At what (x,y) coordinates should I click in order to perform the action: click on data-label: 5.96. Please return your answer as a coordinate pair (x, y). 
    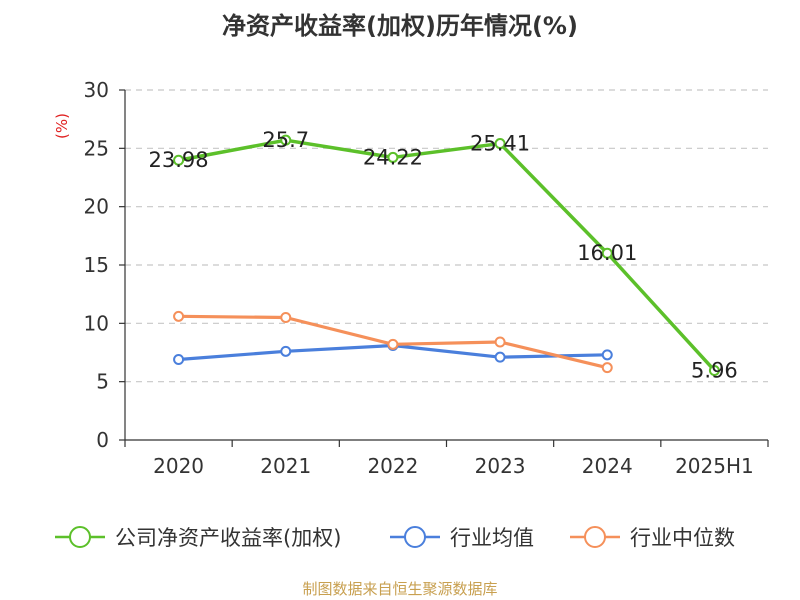
    Looking at the image, I should click on (714, 370).